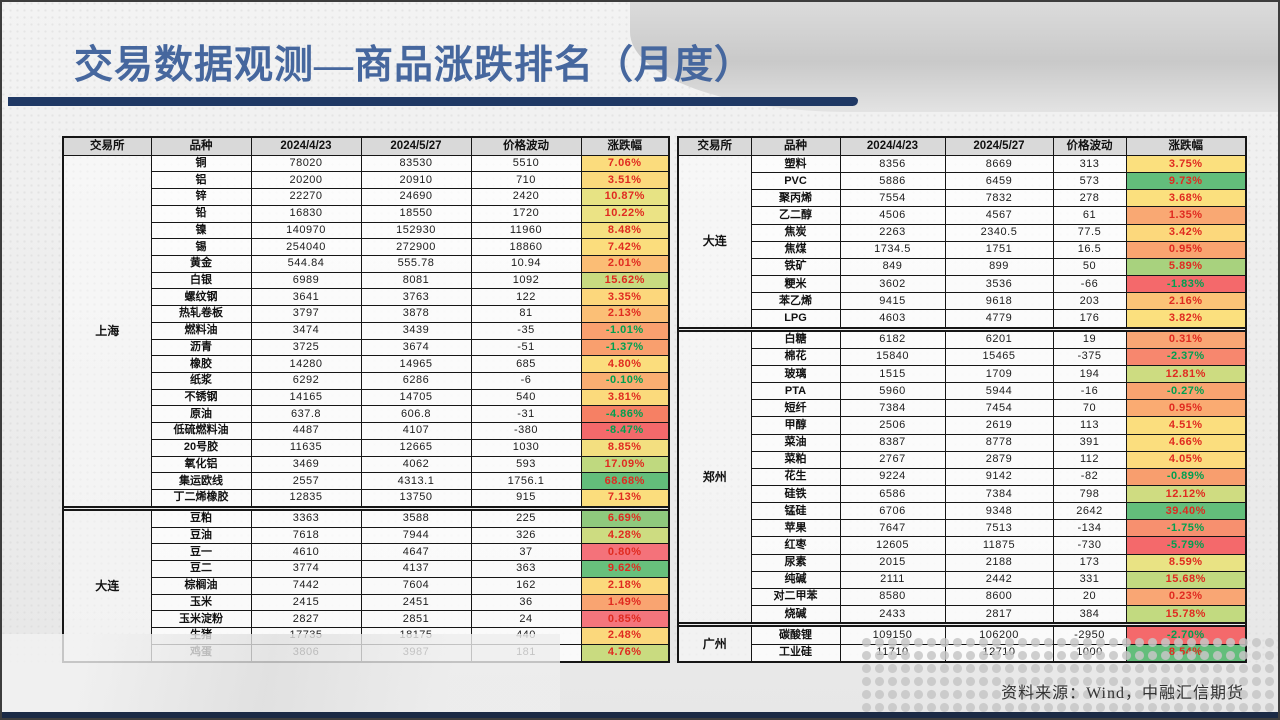 The height and width of the screenshot is (720, 1280). I want to click on price-2024-5-27-cell: 3674, so click(416, 347).